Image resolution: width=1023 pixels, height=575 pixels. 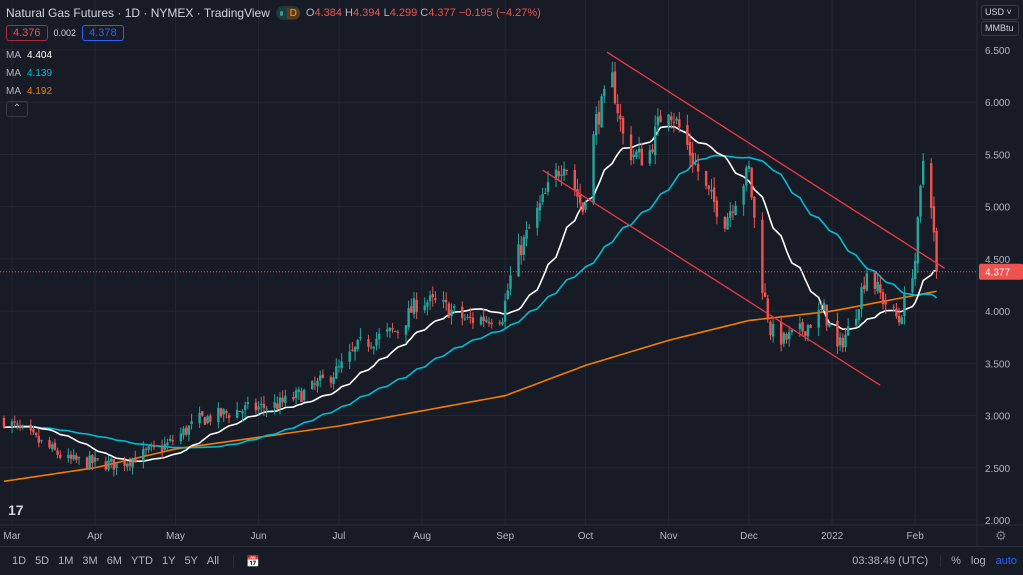 What do you see at coordinates (90, 561) in the screenshot?
I see `range-3m: 3M` at bounding box center [90, 561].